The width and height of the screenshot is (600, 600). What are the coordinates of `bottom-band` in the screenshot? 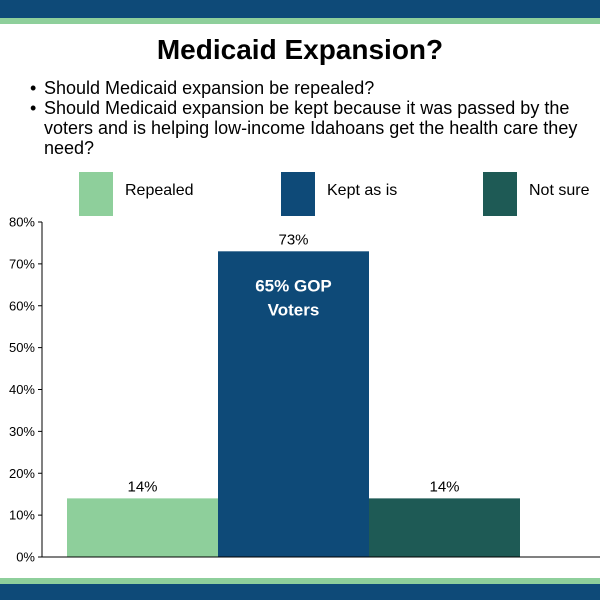 It's located at (300, 592).